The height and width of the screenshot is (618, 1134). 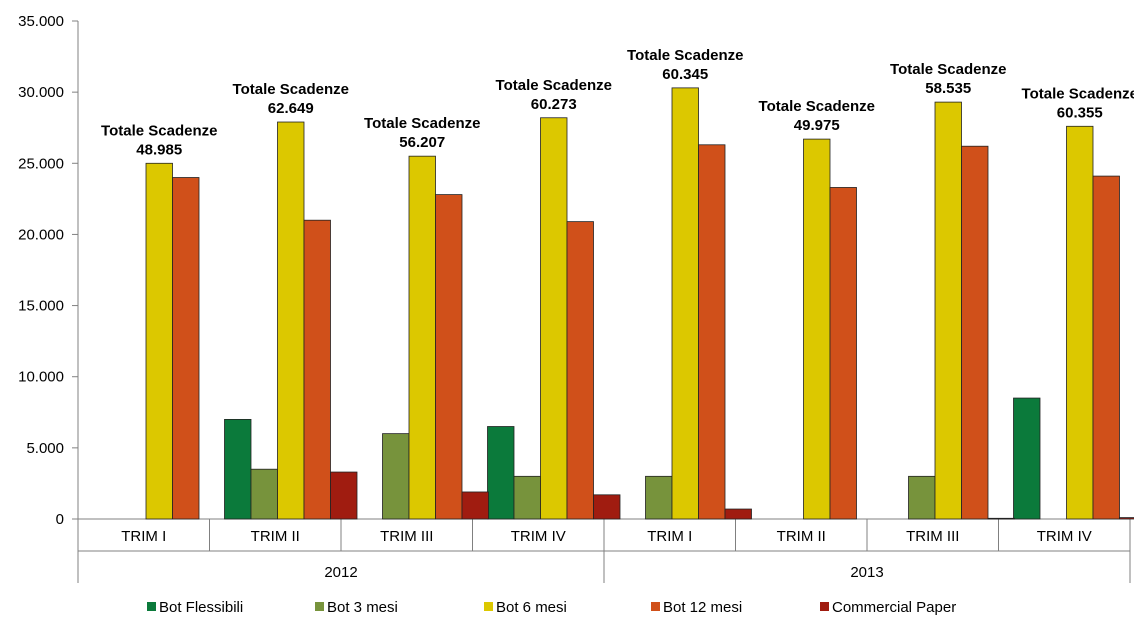 What do you see at coordinates (201, 607) in the screenshot?
I see `legend-label: Bot Flessibili` at bounding box center [201, 607].